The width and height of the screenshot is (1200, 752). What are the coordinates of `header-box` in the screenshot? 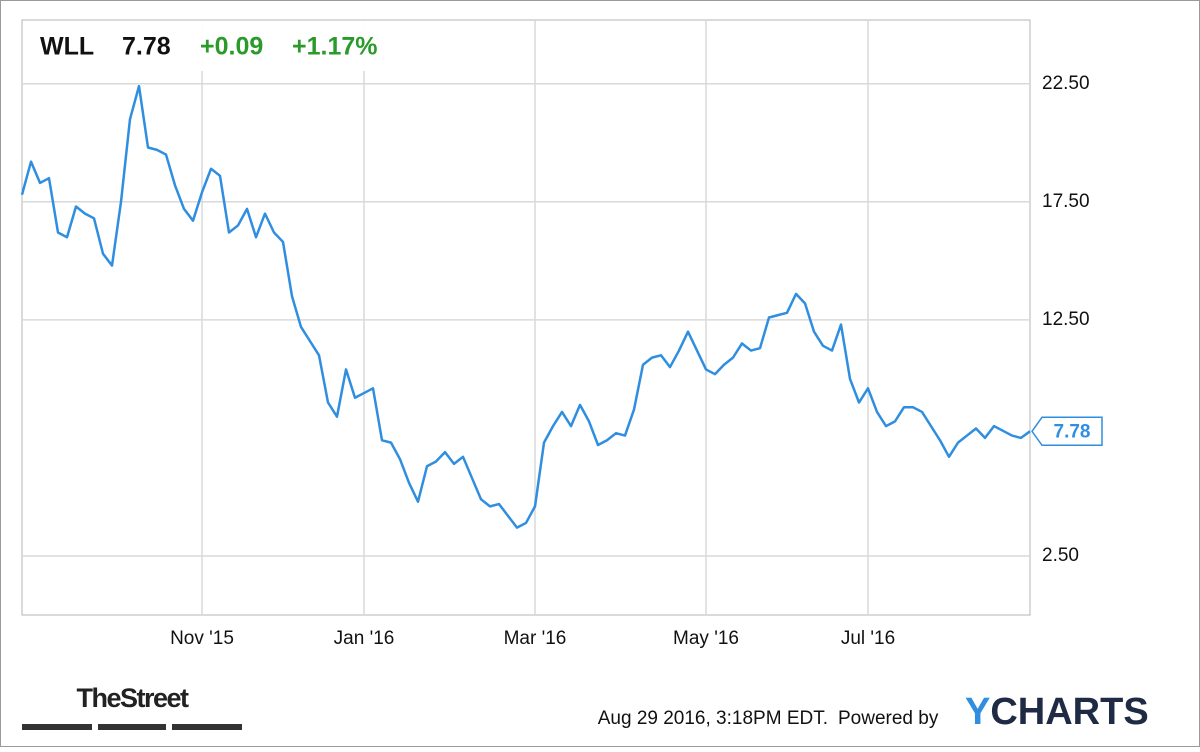 It's located at (219, 46).